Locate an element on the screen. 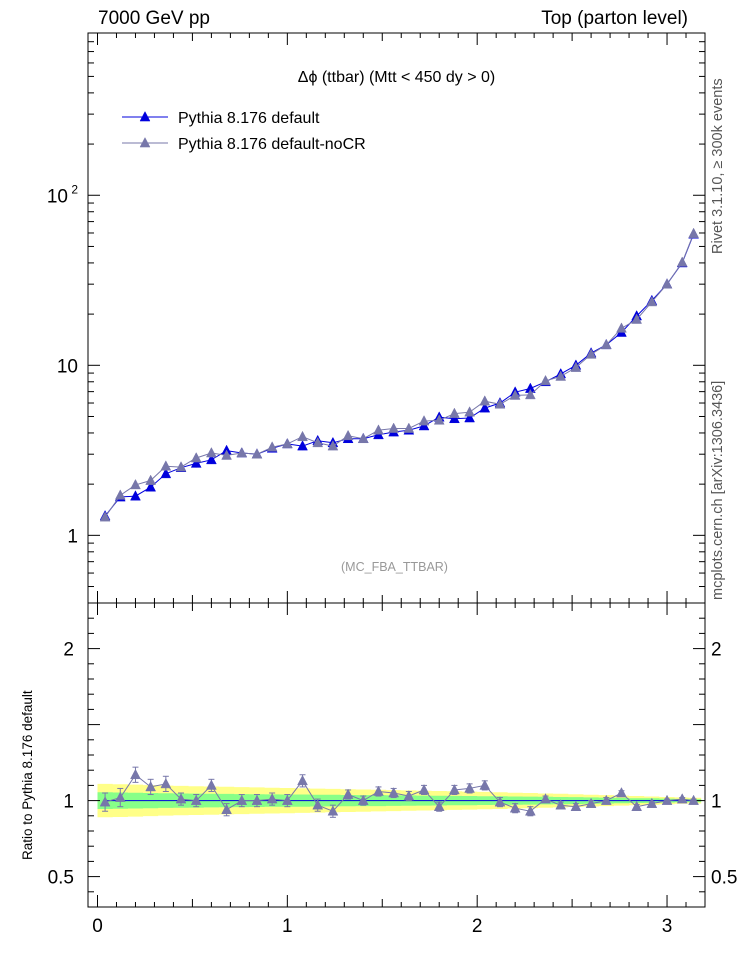 Image resolution: width=746 pixels, height=972 pixels. legend-label: Pythia 8.176 default-noCR is located at coordinates (272, 144).